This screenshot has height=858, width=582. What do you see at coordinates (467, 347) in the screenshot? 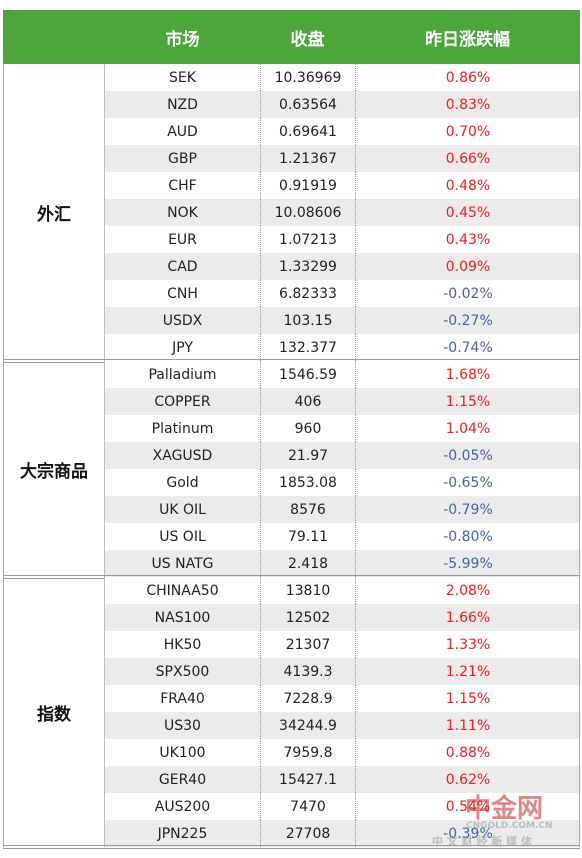
I see `change-cell: -0.74%` at bounding box center [467, 347].